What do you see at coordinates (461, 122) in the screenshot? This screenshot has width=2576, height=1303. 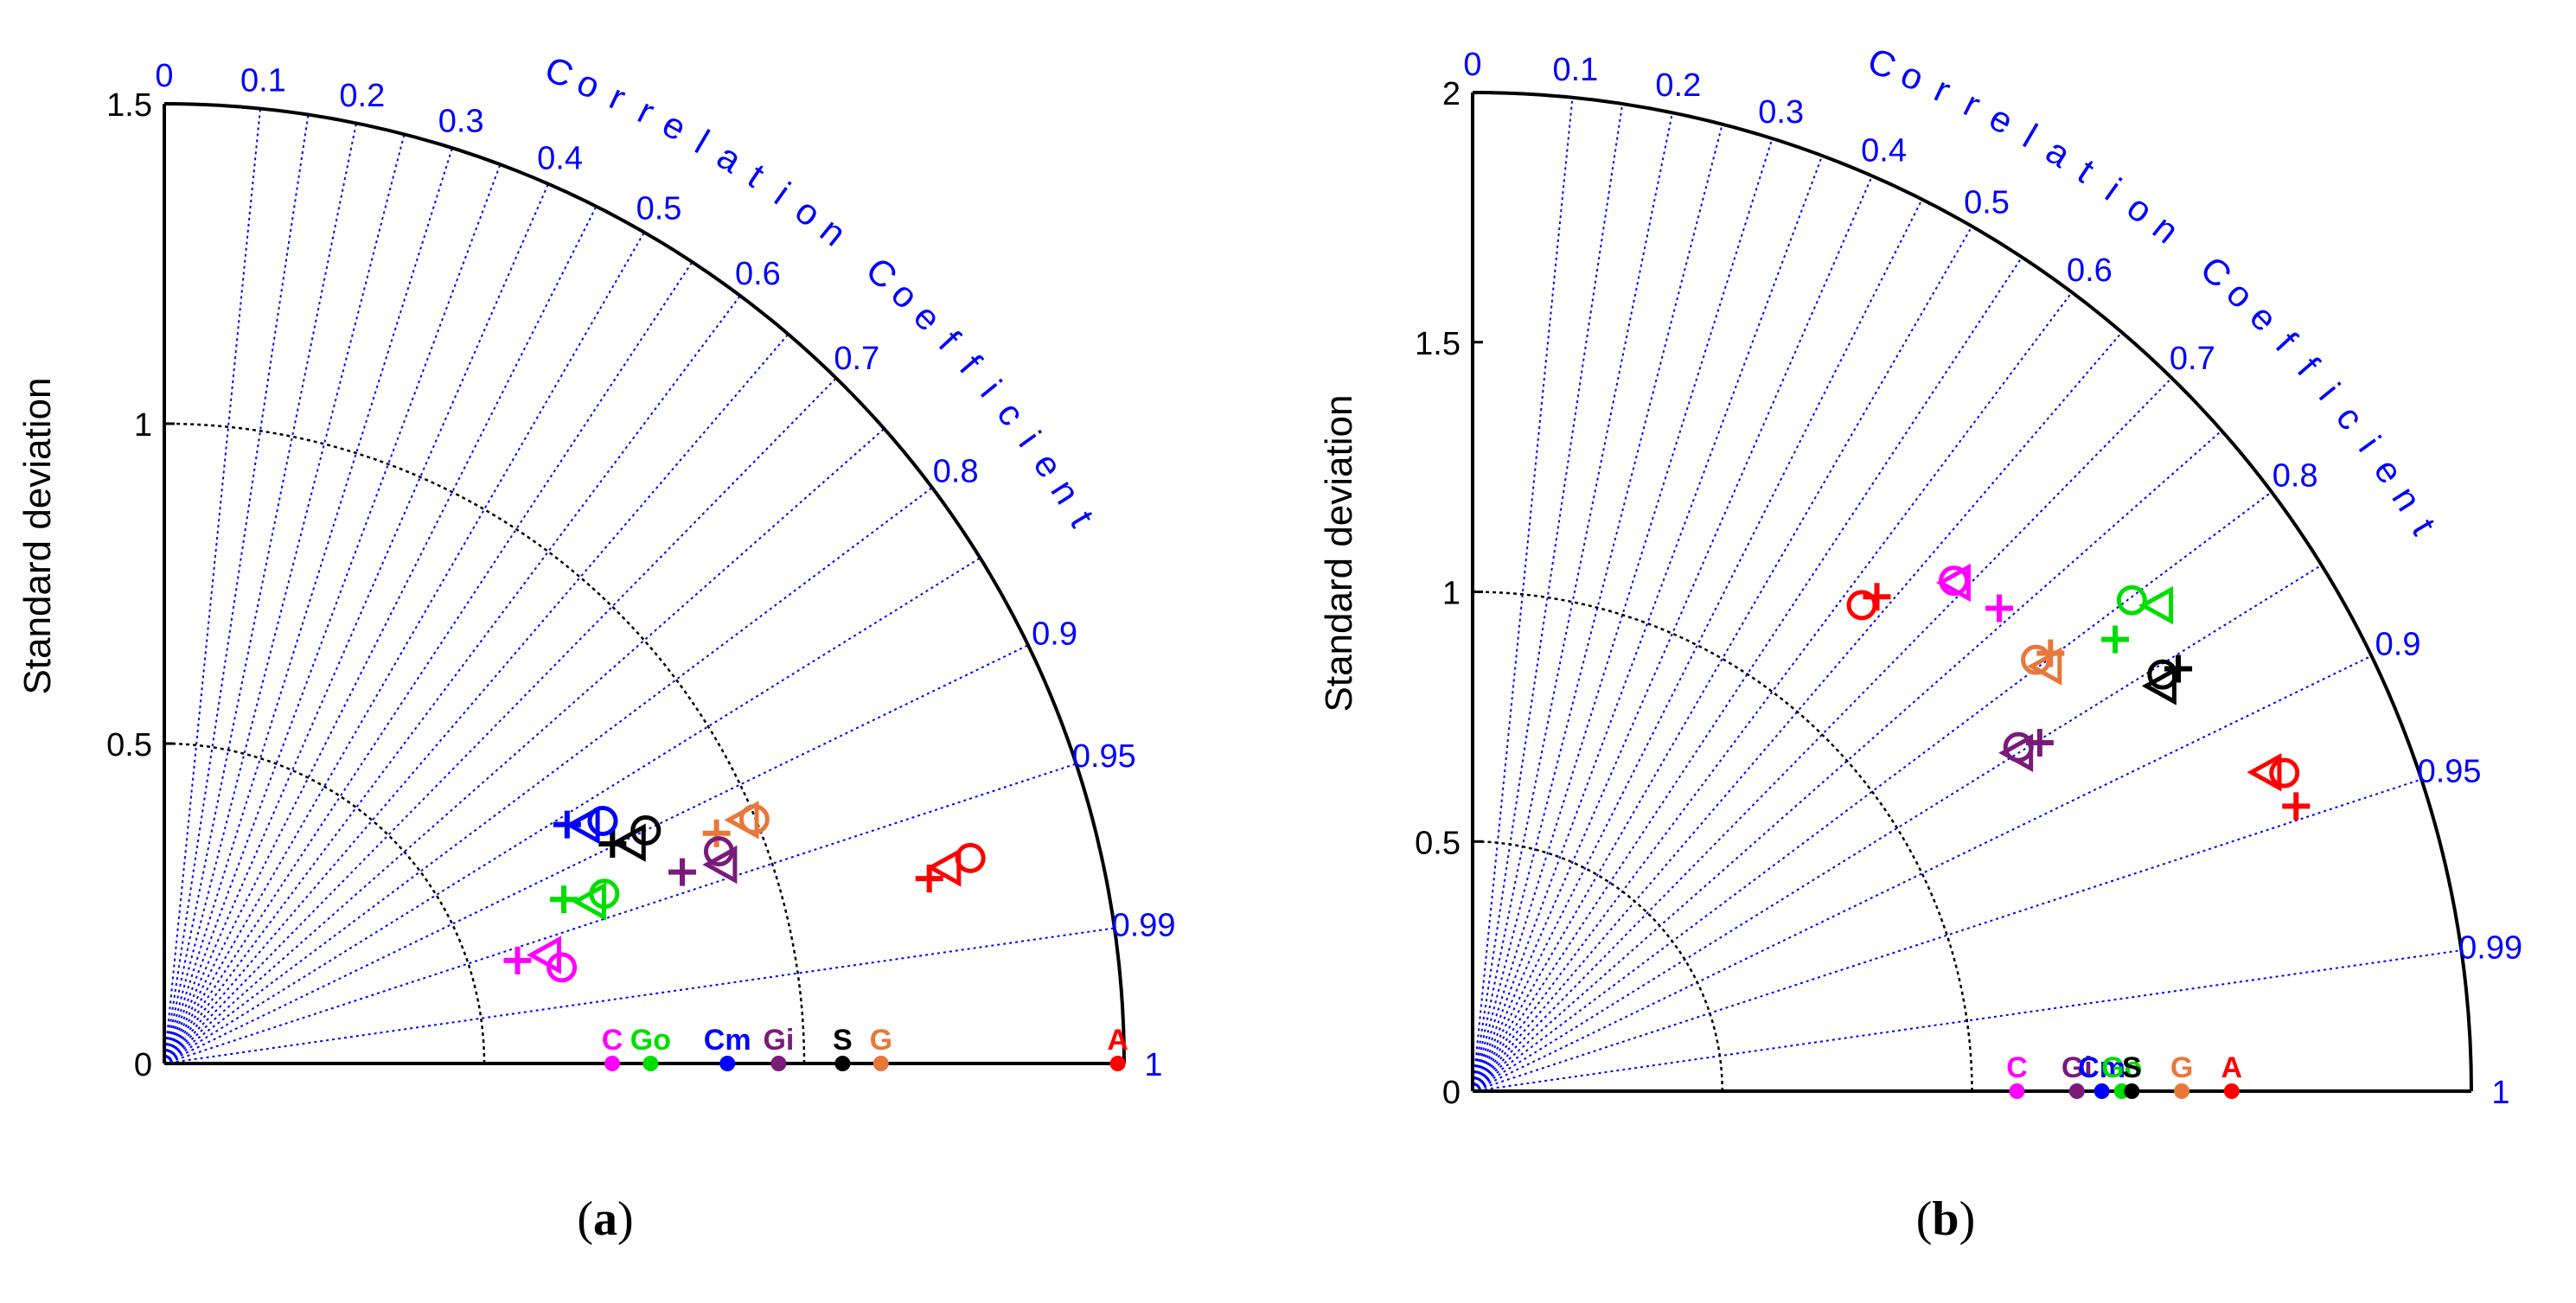 I see `correlation-tick-label: 0.3` at bounding box center [461, 122].